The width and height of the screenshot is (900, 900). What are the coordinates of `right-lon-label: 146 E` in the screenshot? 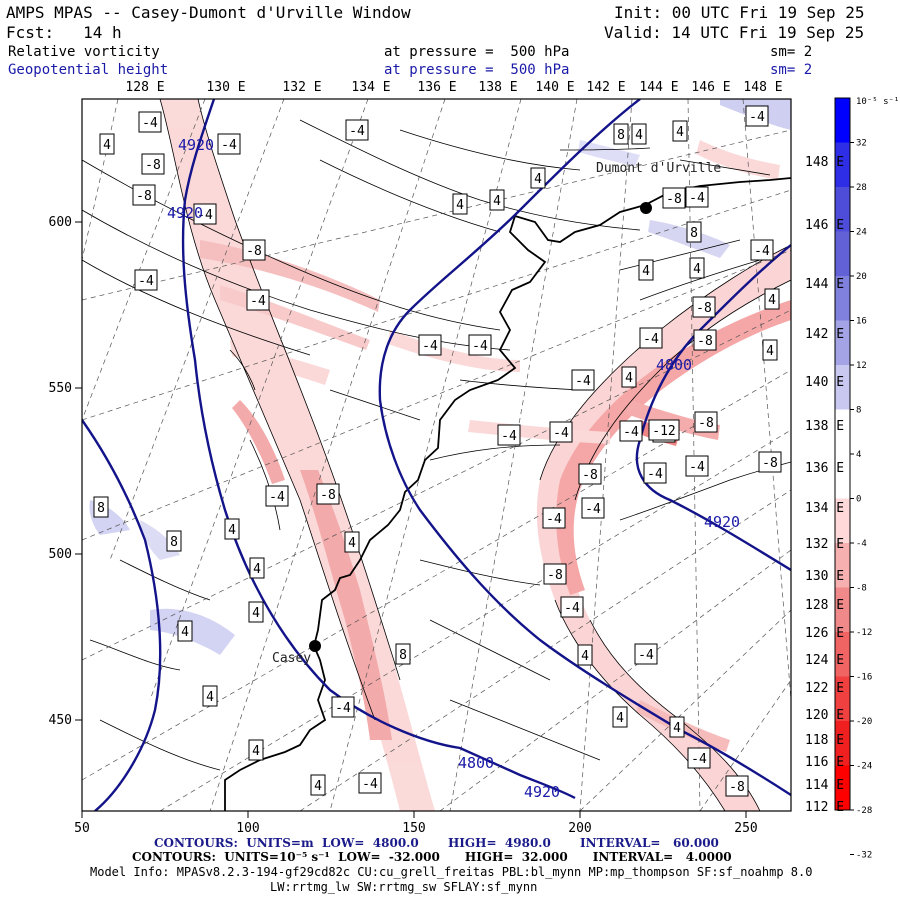 It's located at (824, 225).